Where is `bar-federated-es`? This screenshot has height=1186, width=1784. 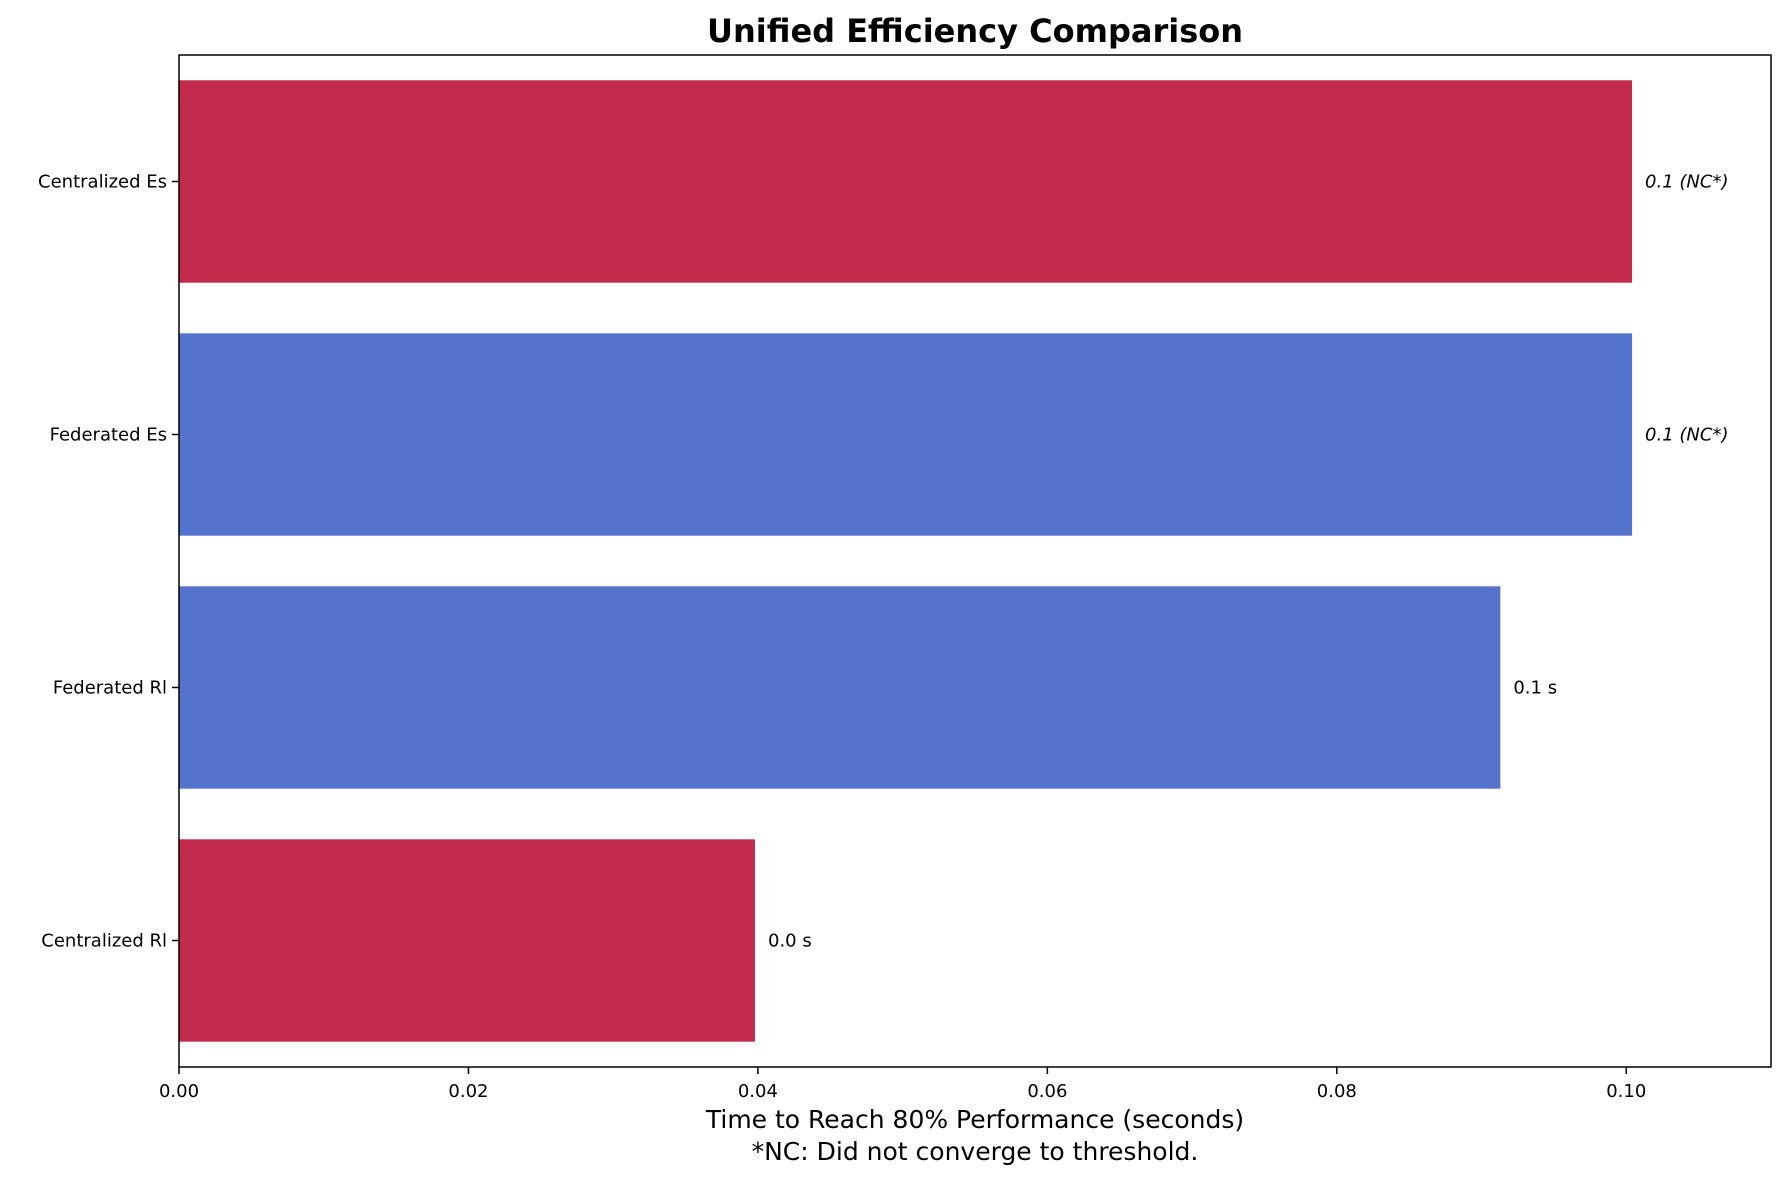 bar-federated-es is located at coordinates (906, 434).